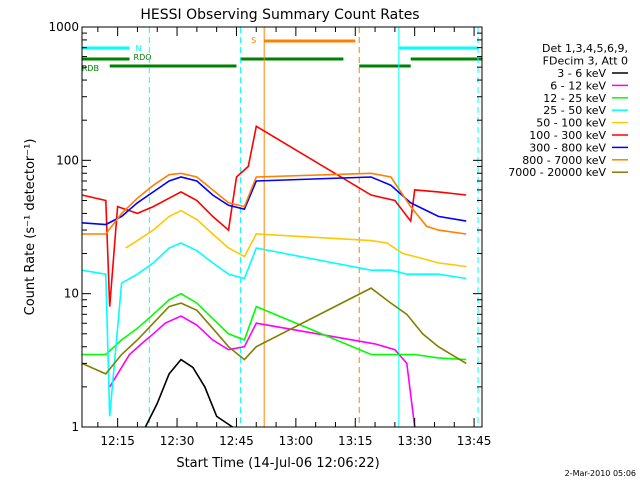 This screenshot has height=480, width=640. I want to click on legend-header-2: FDecim 3, Att 0, so click(585, 61).